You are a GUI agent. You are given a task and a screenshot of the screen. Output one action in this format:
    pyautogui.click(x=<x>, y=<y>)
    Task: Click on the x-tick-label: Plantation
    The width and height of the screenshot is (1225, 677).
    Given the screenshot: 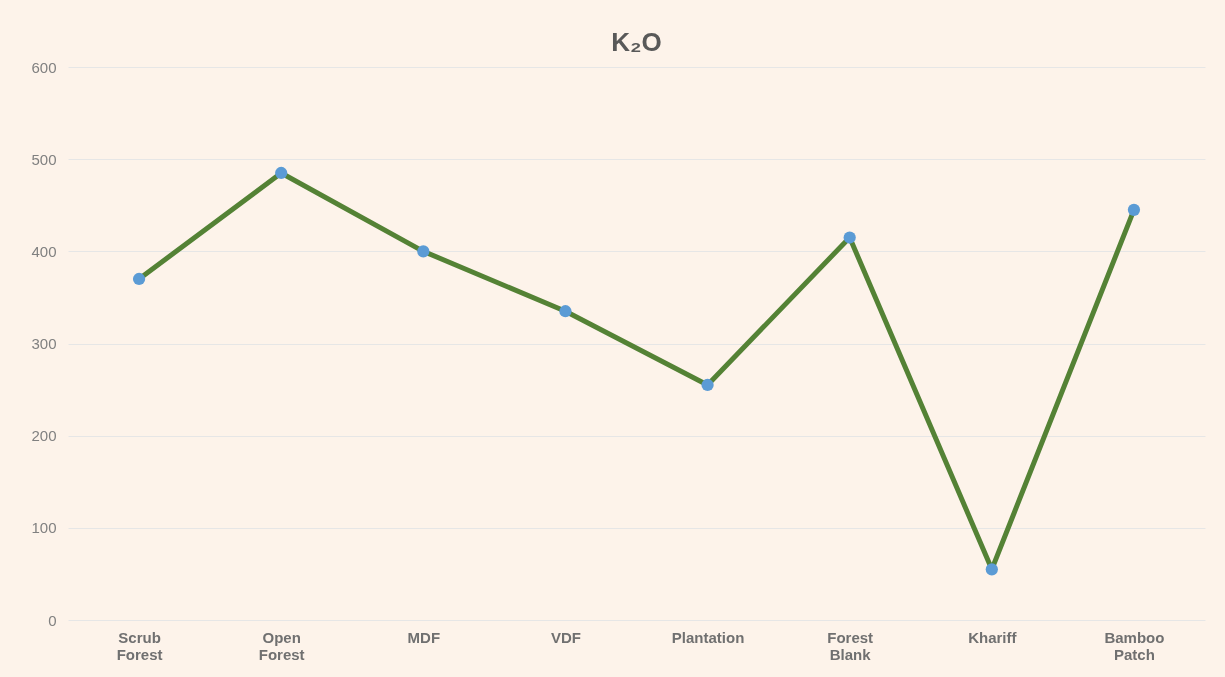 What is the action you would take?
    pyautogui.click(x=708, y=637)
    